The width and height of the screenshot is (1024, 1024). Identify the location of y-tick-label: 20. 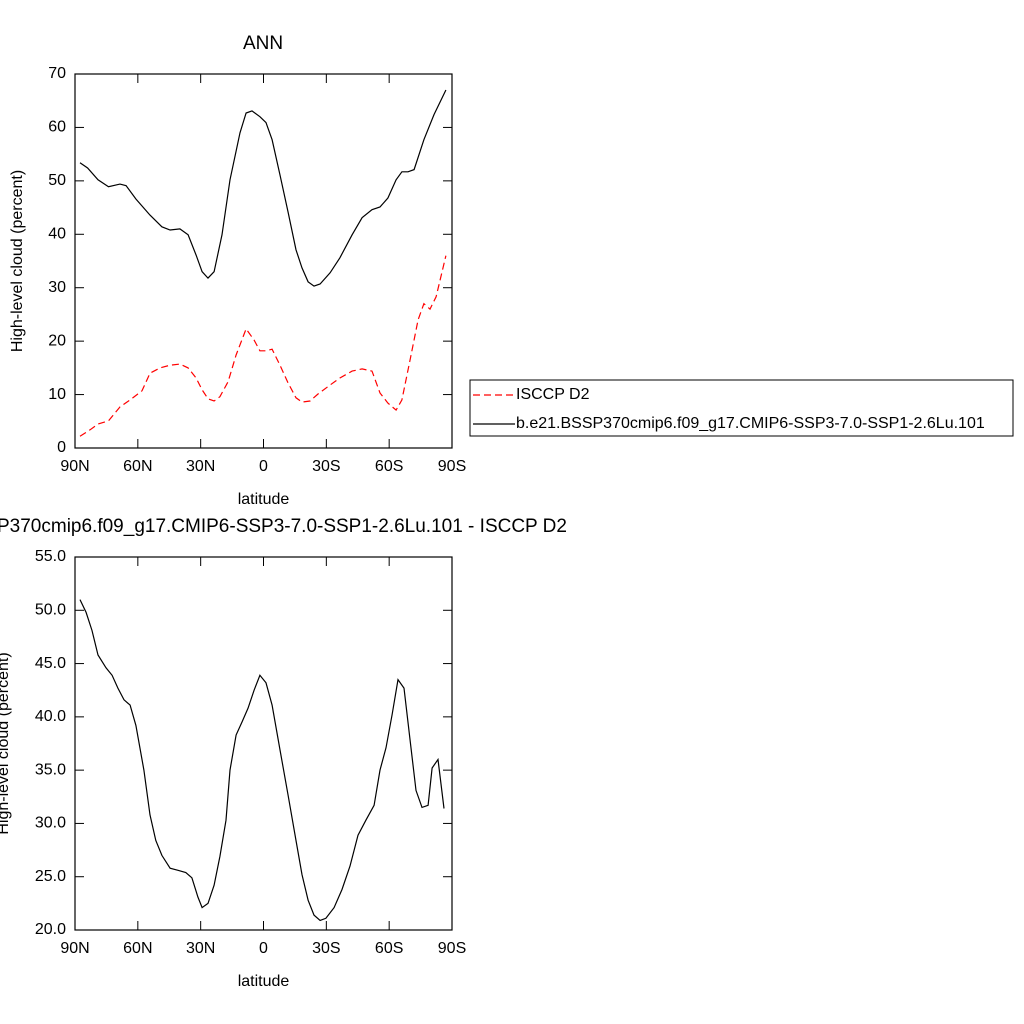
(57, 340).